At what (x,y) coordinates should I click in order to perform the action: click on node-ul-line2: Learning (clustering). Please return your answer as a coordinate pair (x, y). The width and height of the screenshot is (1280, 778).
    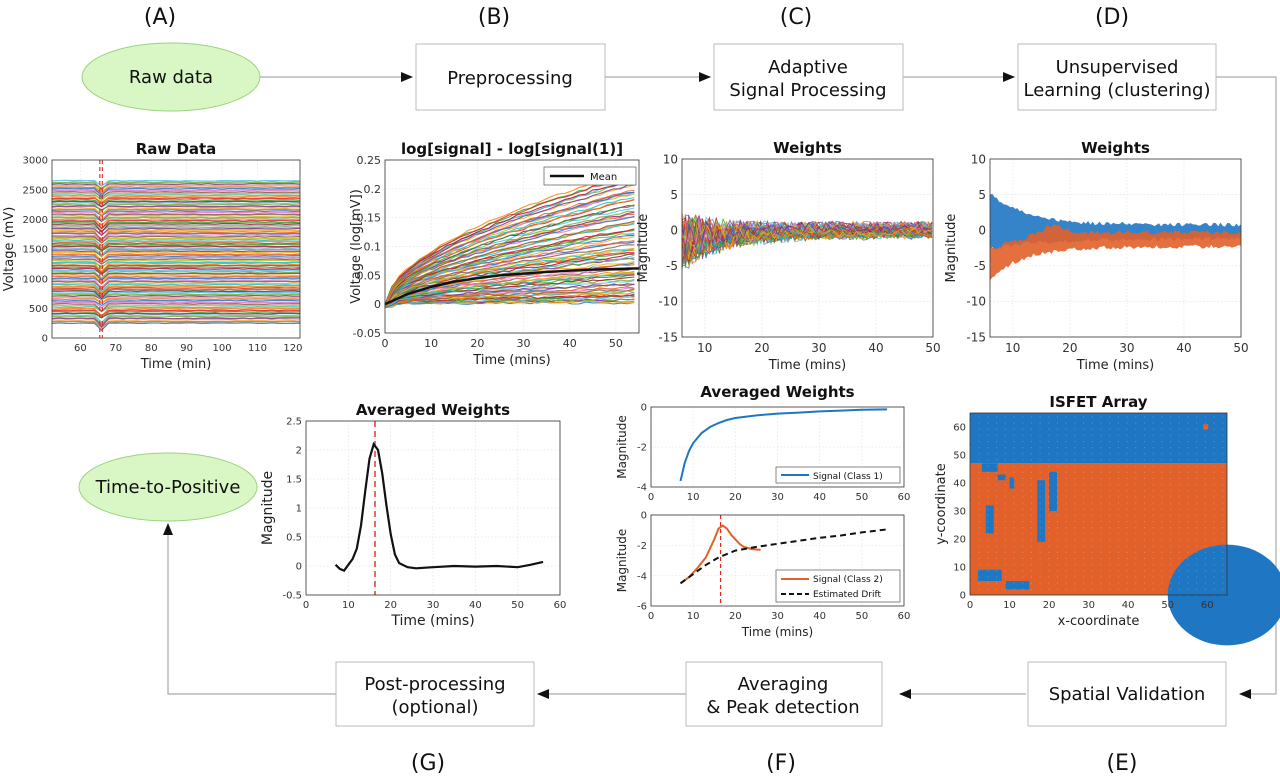
    Looking at the image, I should click on (1117, 90).